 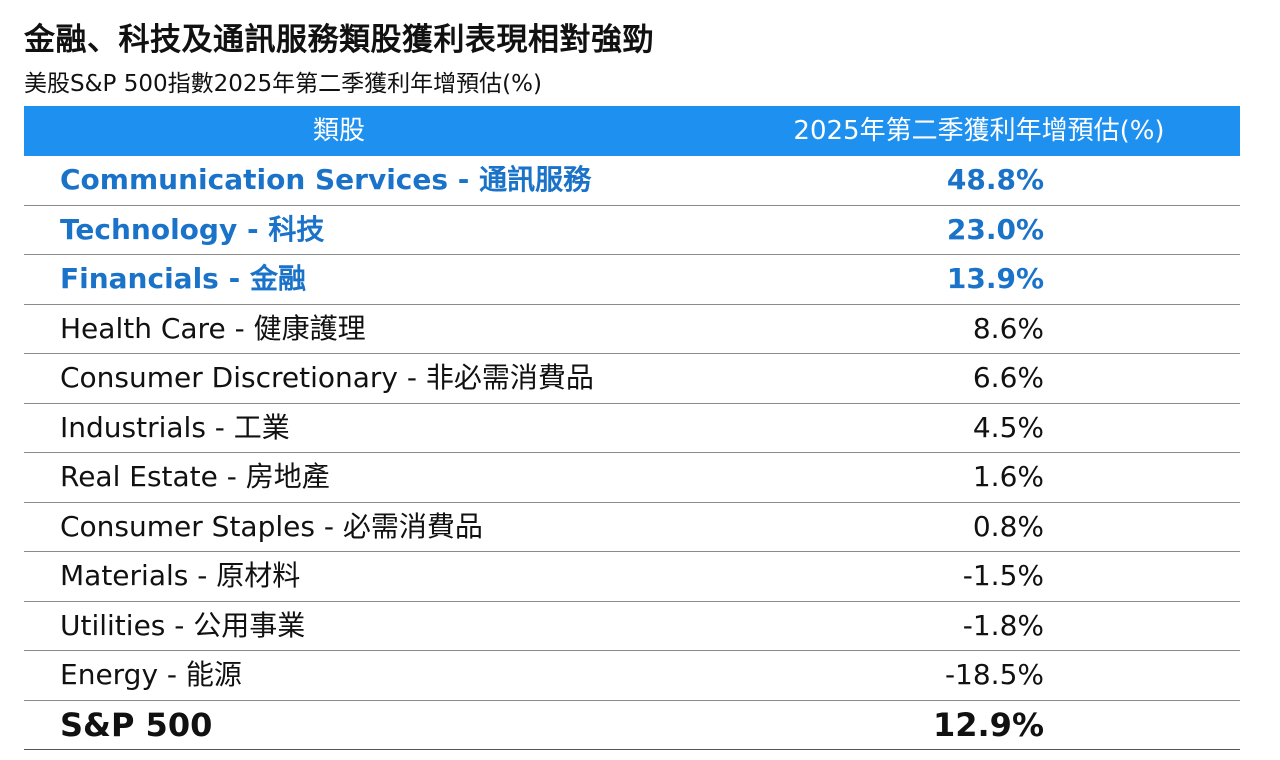 What do you see at coordinates (632, 577) in the screenshot?
I see `table-row: Materials - 原材料 -1.5%` at bounding box center [632, 577].